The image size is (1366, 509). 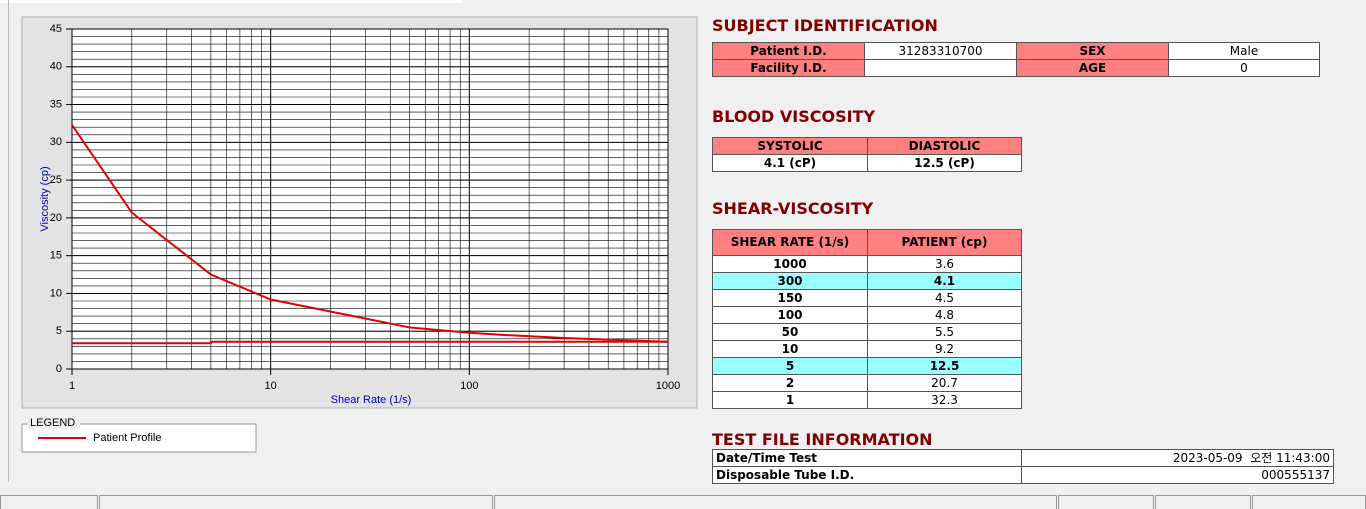 I want to click on cell: 300, so click(x=790, y=281).